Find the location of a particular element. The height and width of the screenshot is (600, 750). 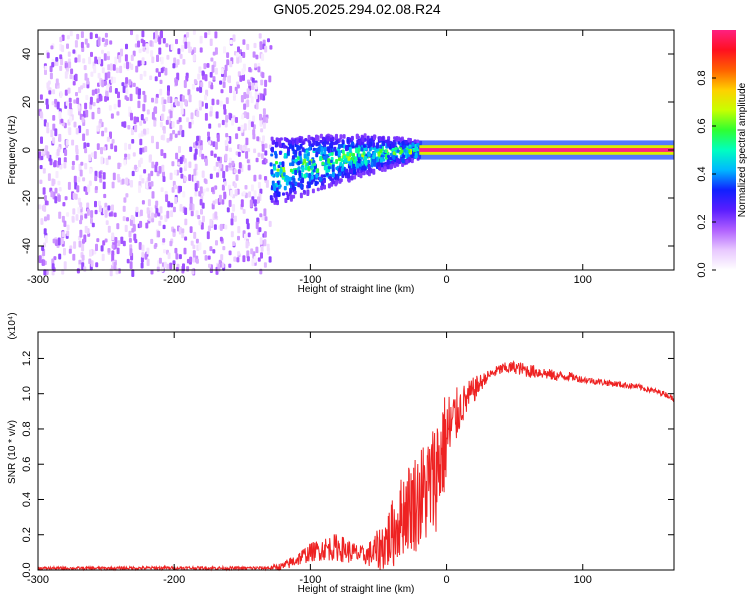

snr-y-tick-label: 0.4 is located at coordinates (27, 499).